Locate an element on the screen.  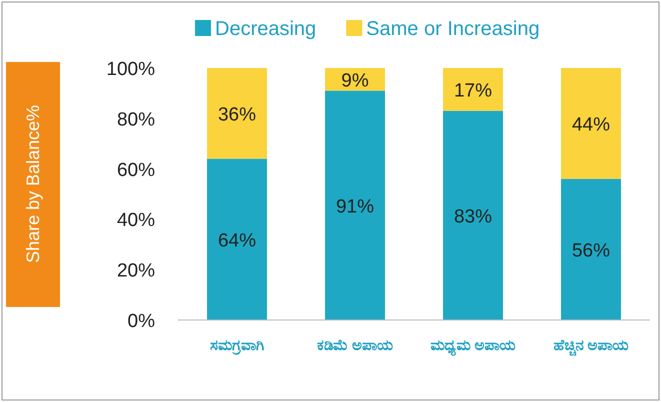
y-tick-label: 20% is located at coordinates (136, 271).